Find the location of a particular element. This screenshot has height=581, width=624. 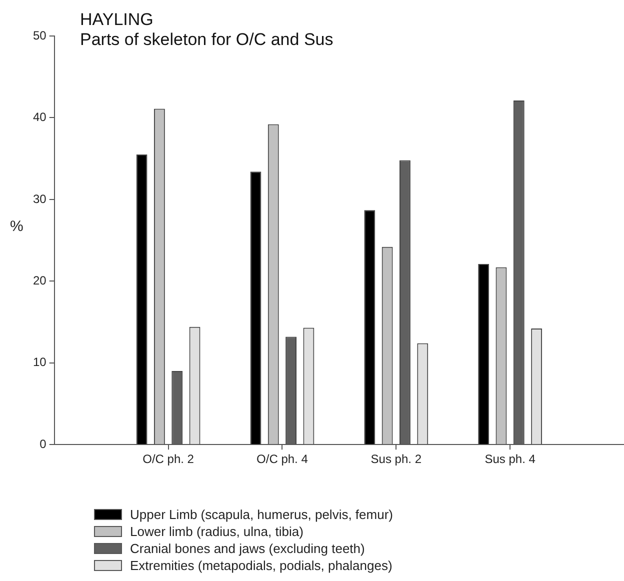

legend-label: Extremities (metapodials, podials, phalanges) is located at coordinates (261, 565).